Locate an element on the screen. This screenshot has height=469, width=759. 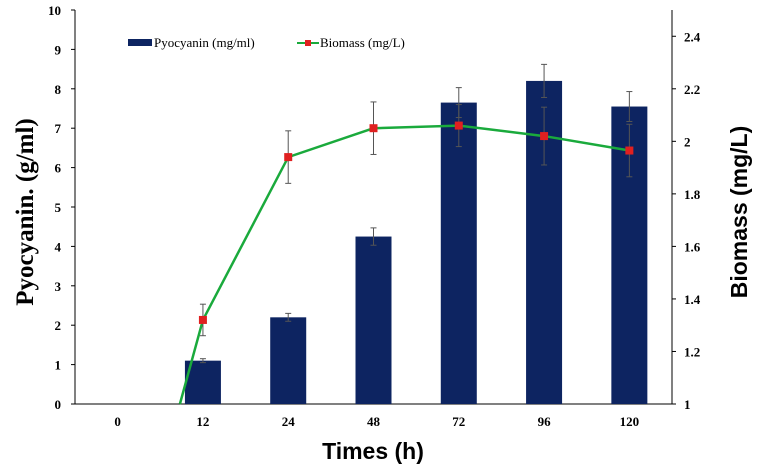
y-tick-left-label: 9 is located at coordinates (58, 49).